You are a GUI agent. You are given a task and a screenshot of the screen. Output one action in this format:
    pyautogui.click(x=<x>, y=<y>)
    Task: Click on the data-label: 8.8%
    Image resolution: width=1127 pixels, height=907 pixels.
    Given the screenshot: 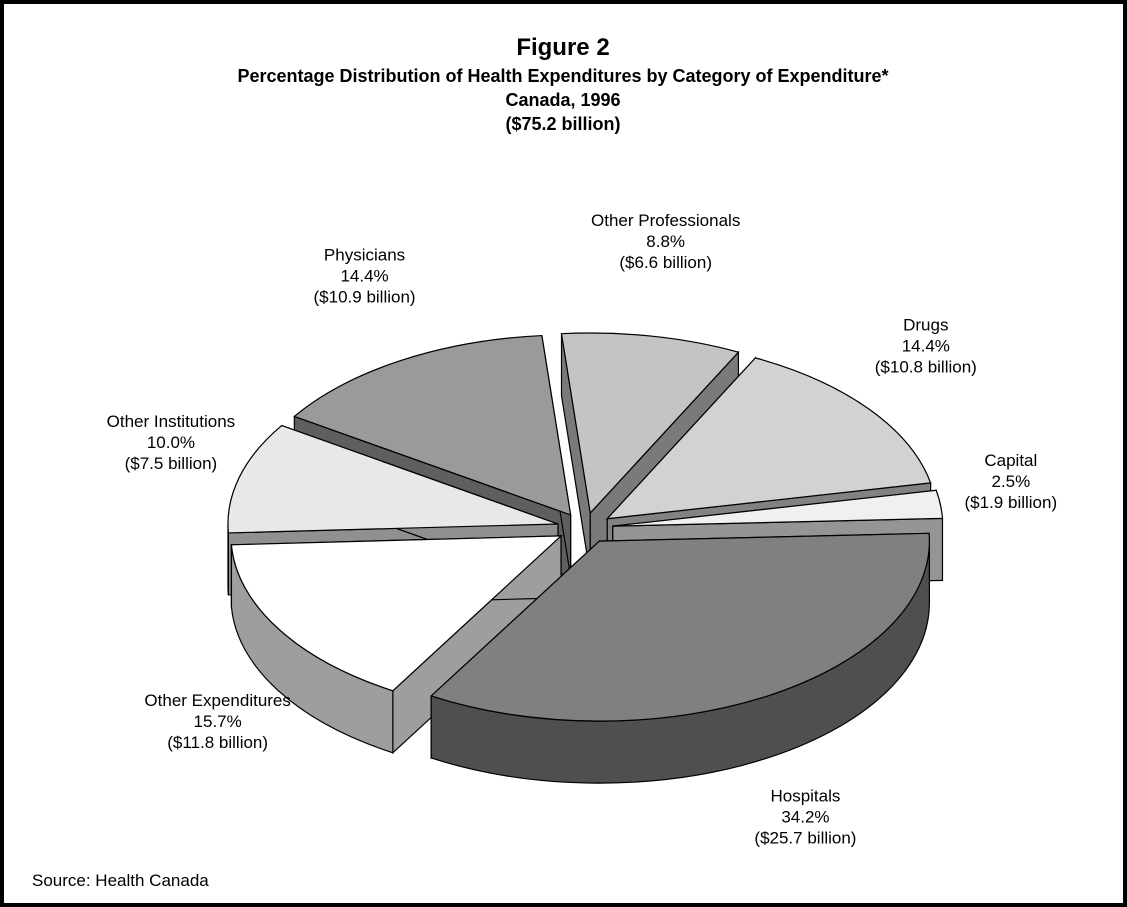 What is the action you would take?
    pyautogui.click(x=665, y=241)
    